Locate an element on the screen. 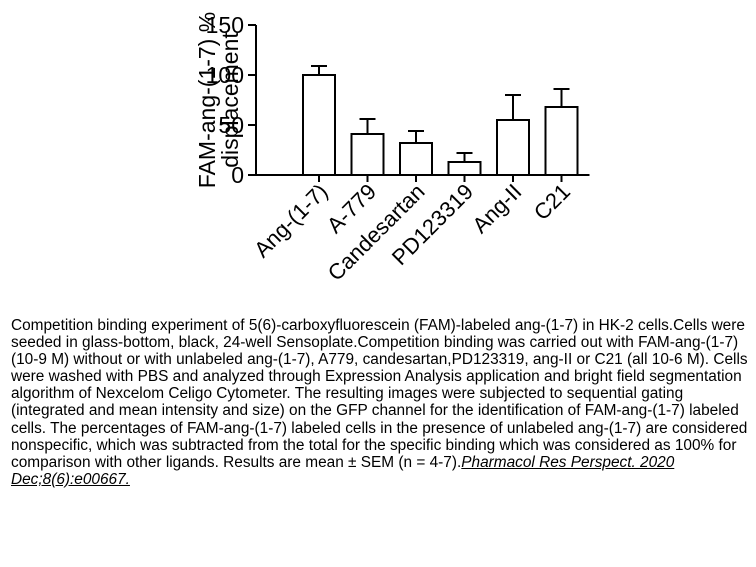 This screenshot has width=756, height=567. x-tick-label: Ang-(1-7) is located at coordinates (290, 220).